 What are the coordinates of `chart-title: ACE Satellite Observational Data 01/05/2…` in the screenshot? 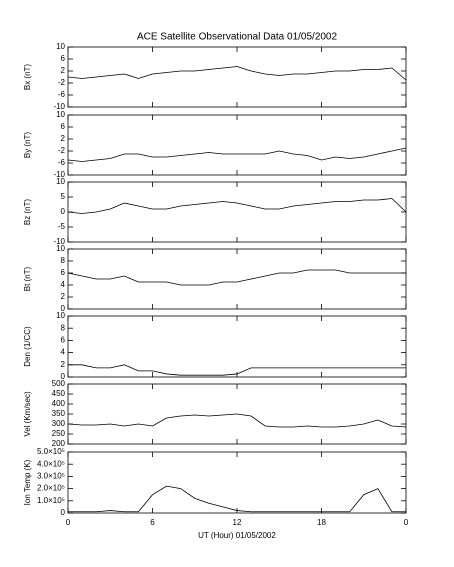 It's located at (237, 37).